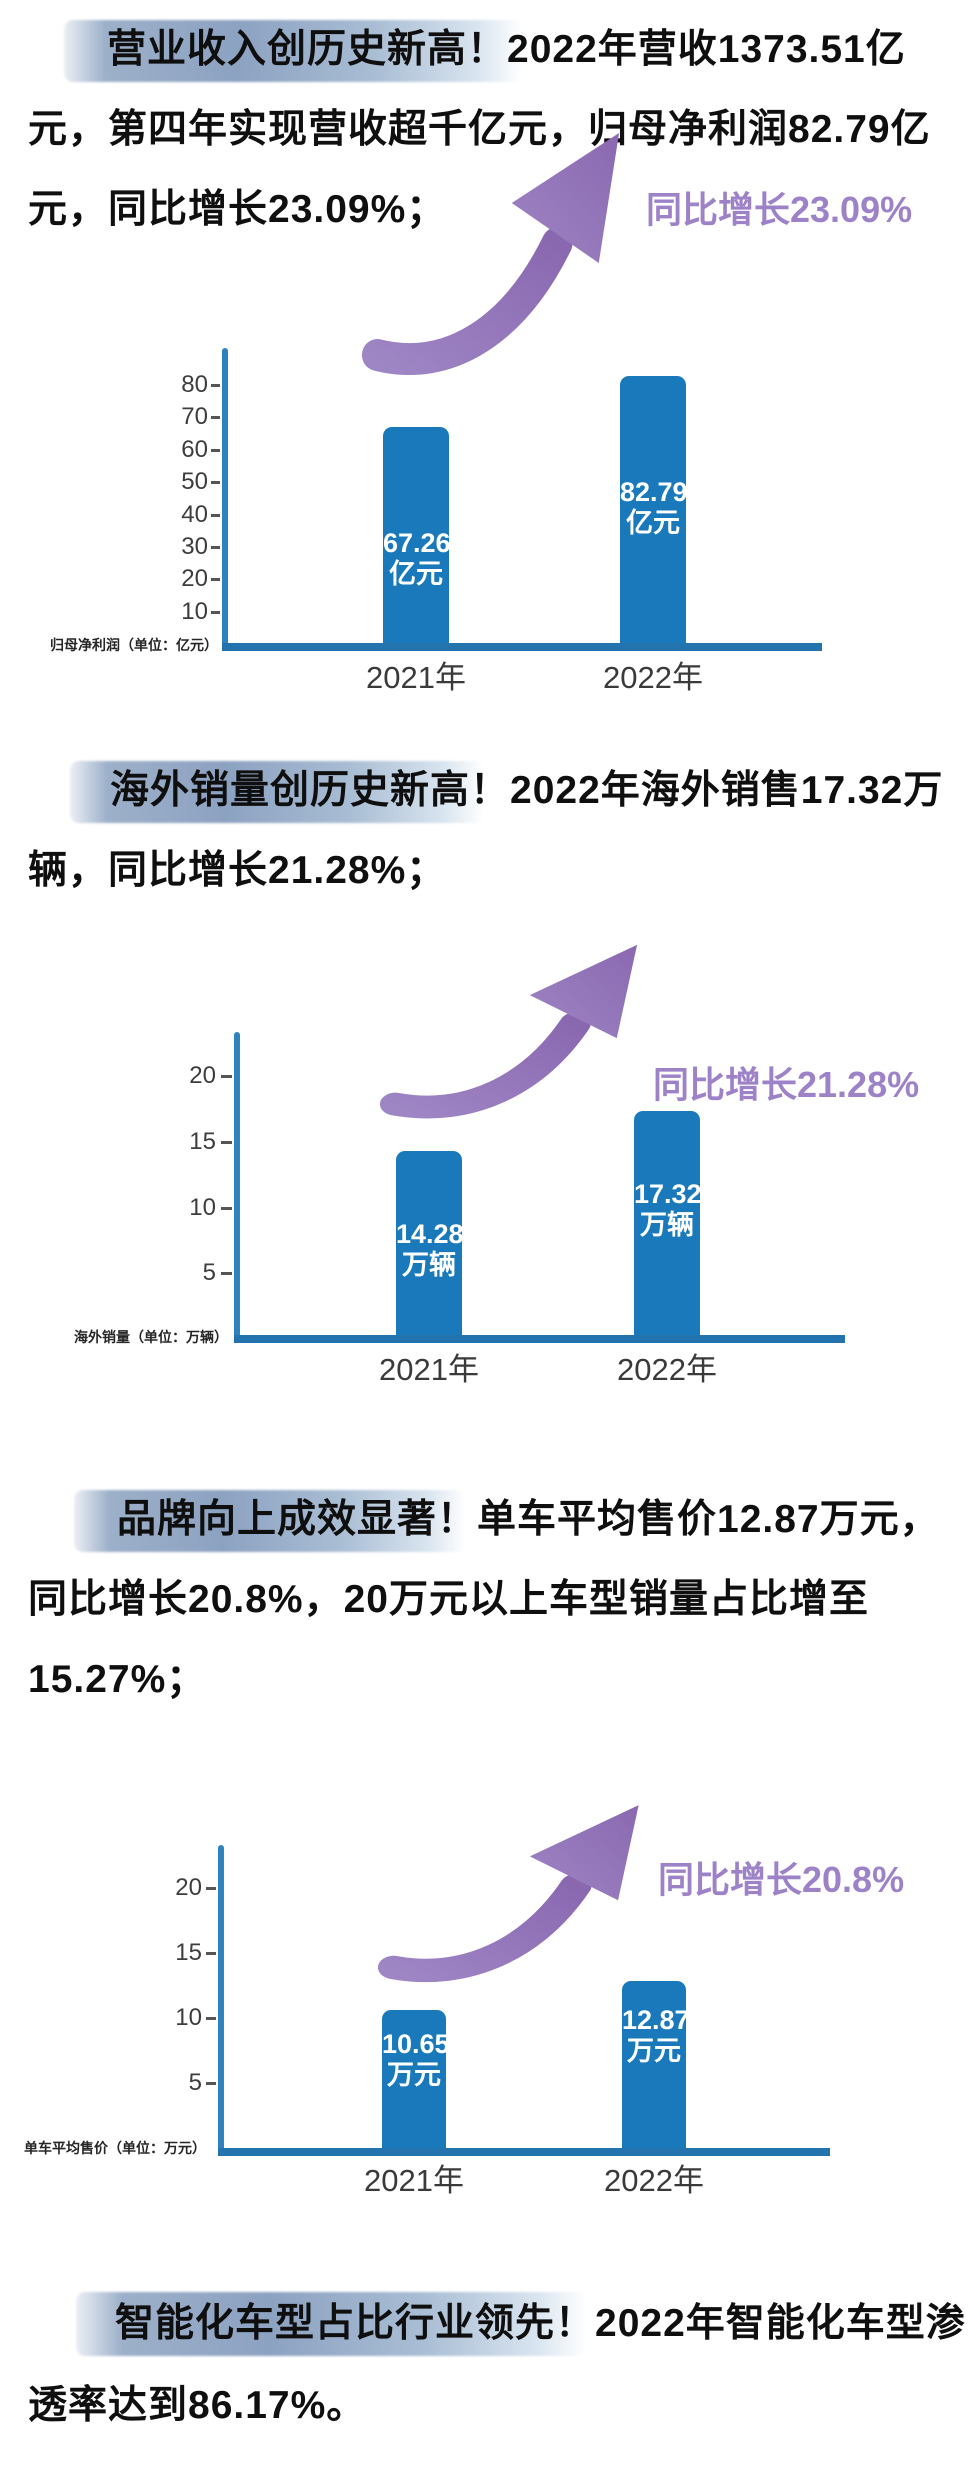 Image resolution: width=968 pixels, height=2472 pixels. I want to click on chart1-growth-annotation: 同比增长23.09%, so click(779, 209).